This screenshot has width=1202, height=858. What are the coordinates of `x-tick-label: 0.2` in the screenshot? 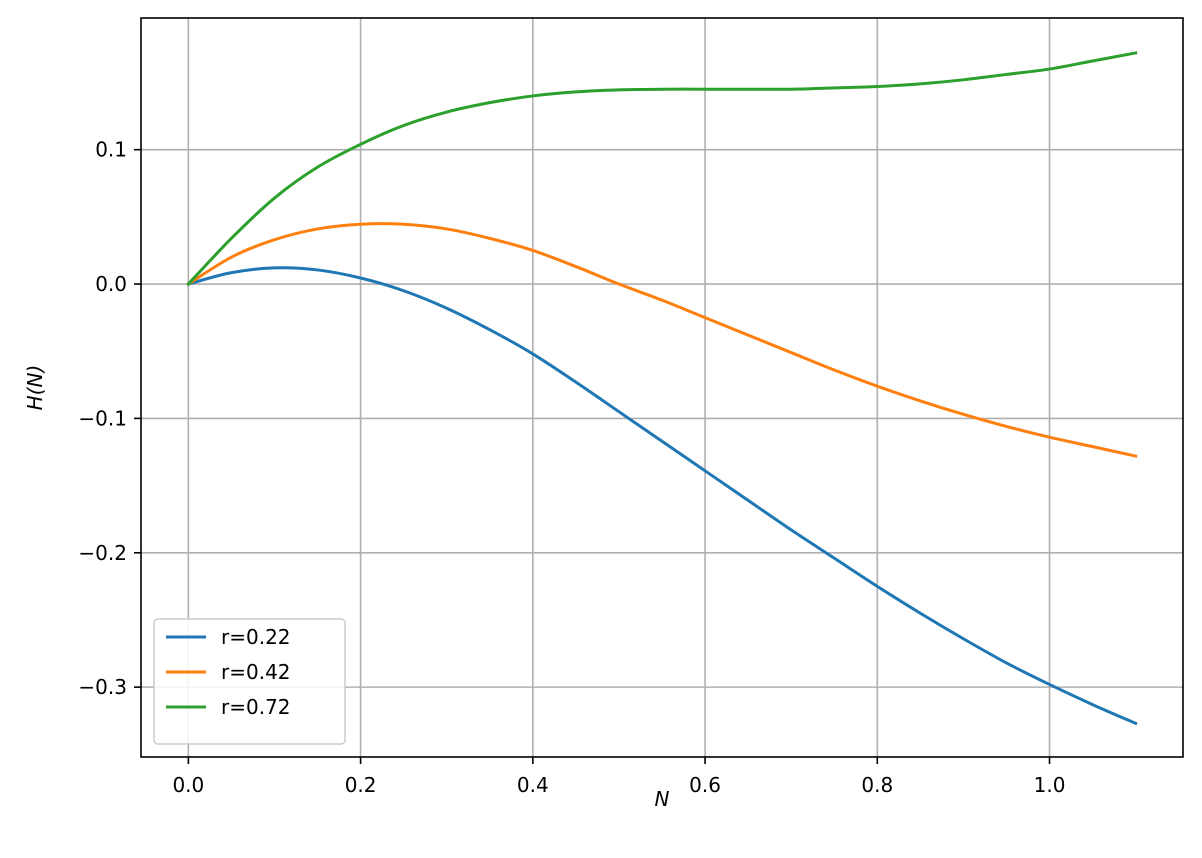 It's located at (361, 785).